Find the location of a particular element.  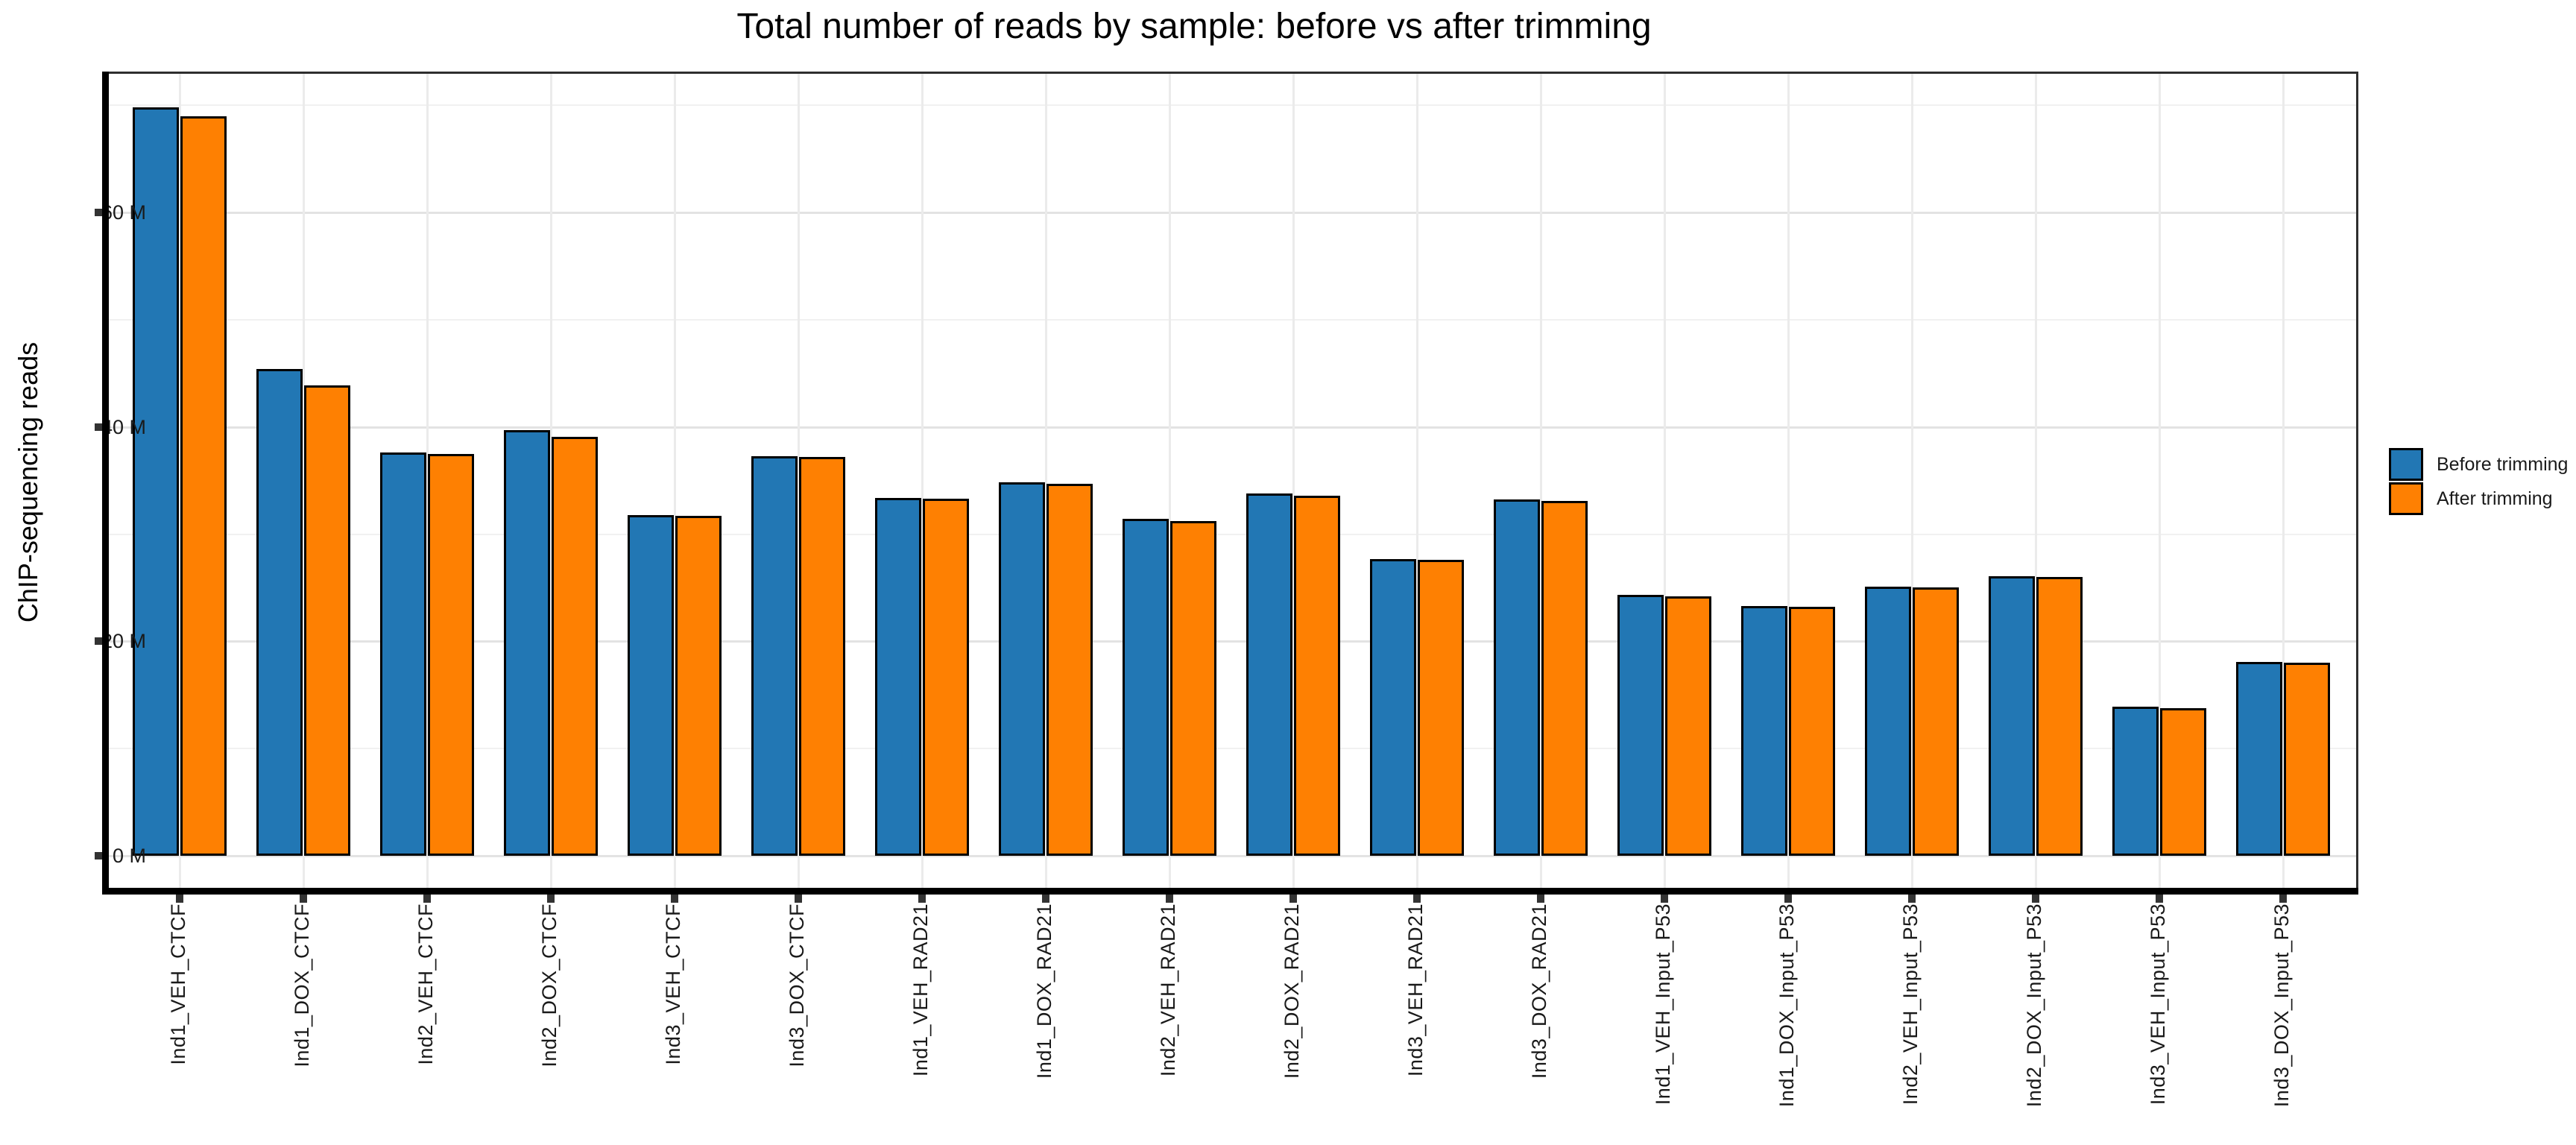

x-tick-label: Ind1_VEH_CTCF is located at coordinates (178, 984).